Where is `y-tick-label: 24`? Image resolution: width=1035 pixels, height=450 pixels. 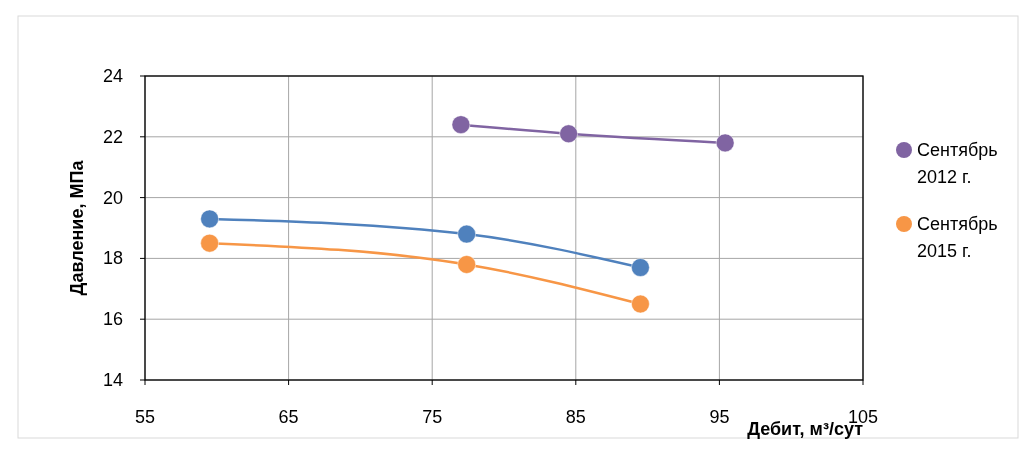
y-tick-label: 24 is located at coordinates (112, 76).